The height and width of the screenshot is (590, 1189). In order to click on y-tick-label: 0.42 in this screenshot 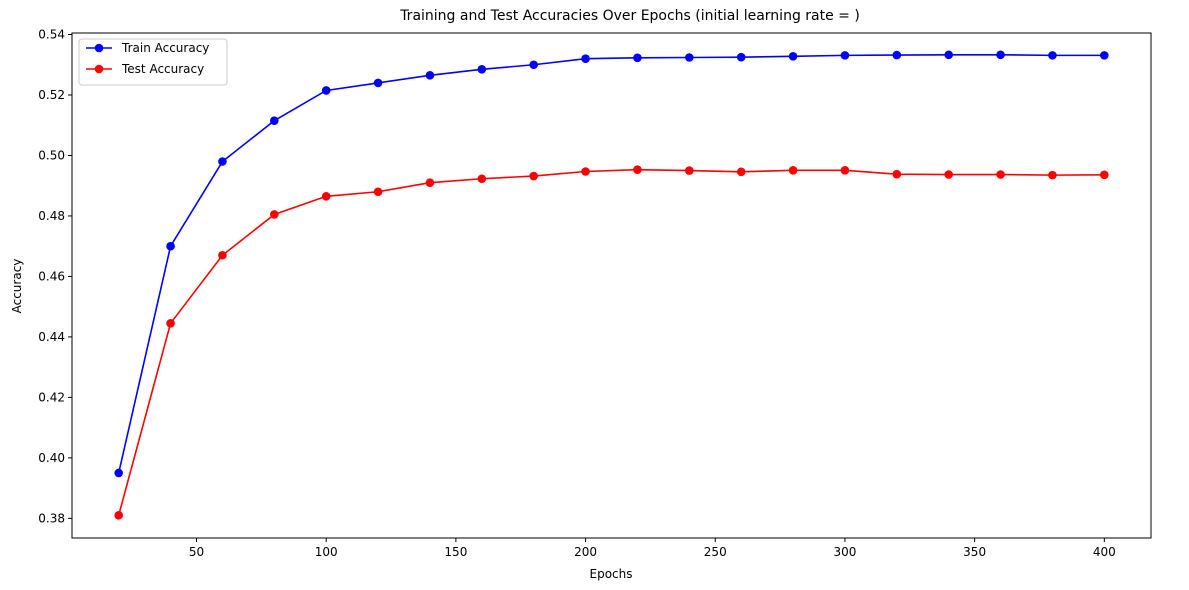, I will do `click(51, 397)`.